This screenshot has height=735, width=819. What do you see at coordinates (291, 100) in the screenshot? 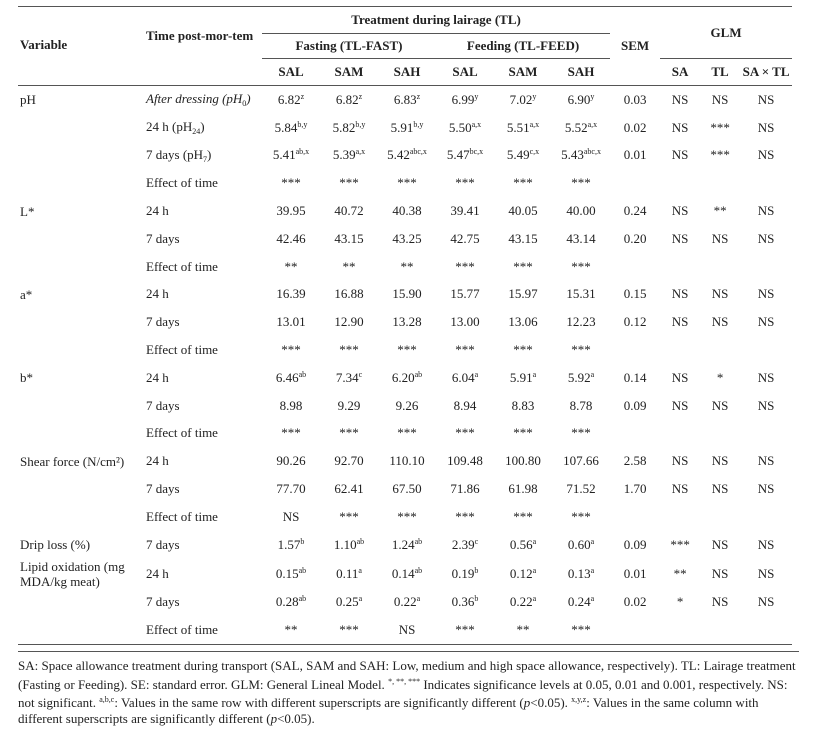
I see `table-cell: 6.82z` at bounding box center [291, 100].